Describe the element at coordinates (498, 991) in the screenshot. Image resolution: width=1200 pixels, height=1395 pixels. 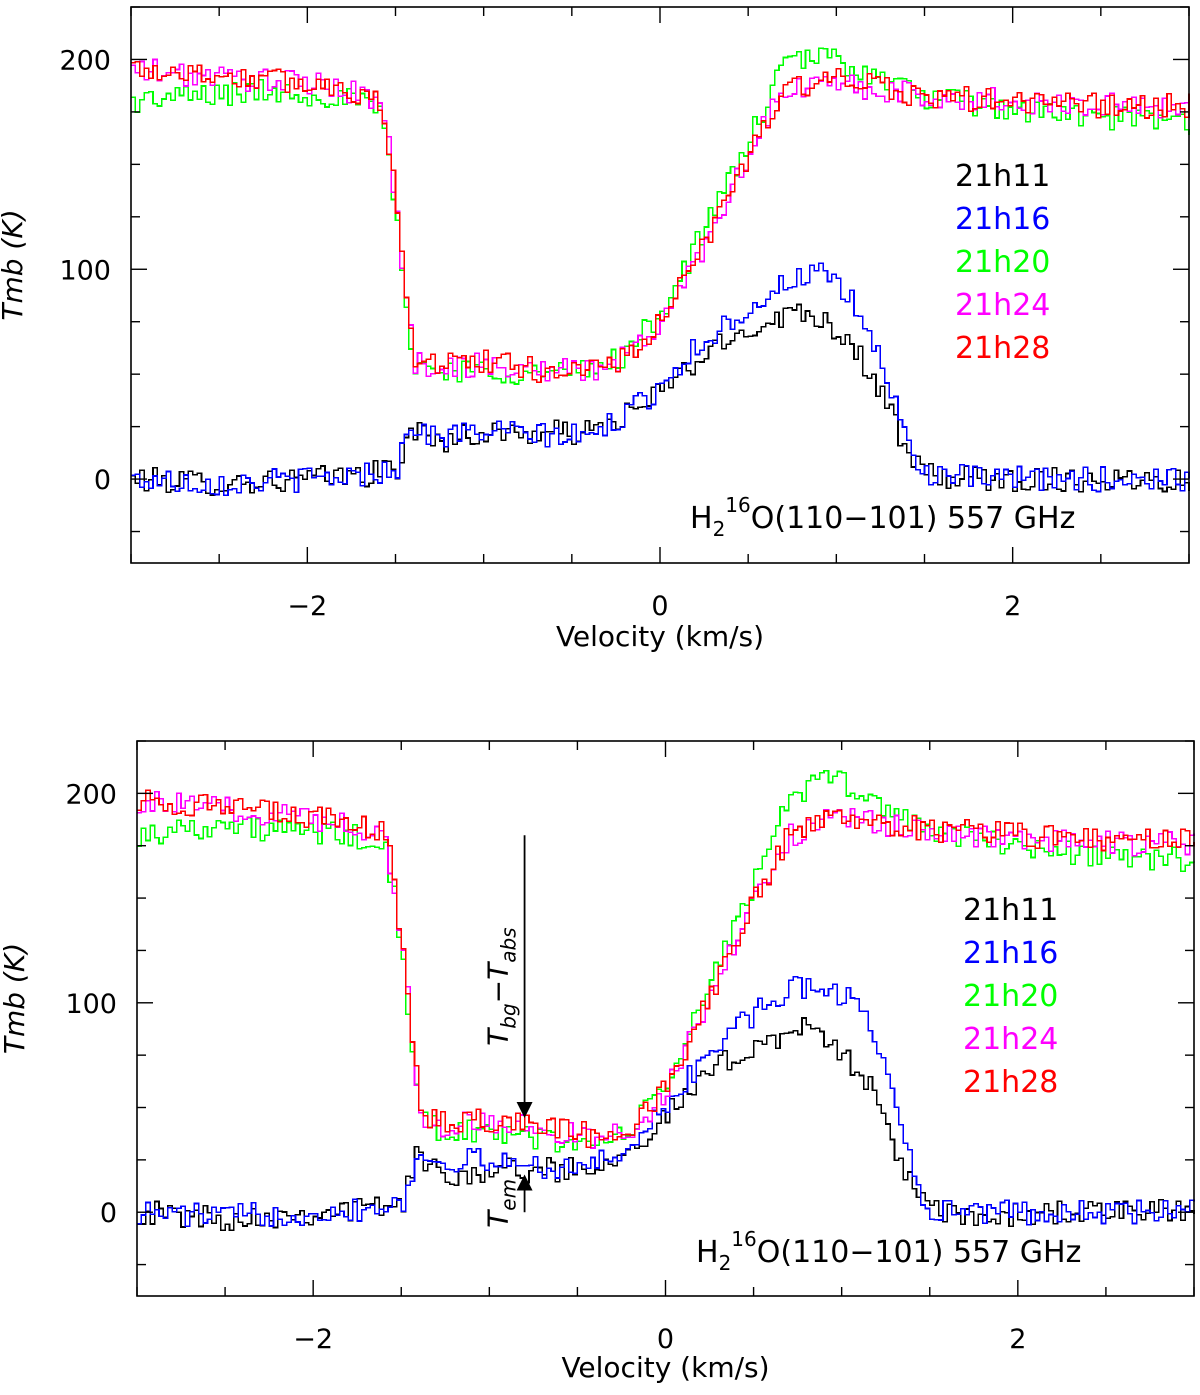
I see `abs-dash: −` at that location.